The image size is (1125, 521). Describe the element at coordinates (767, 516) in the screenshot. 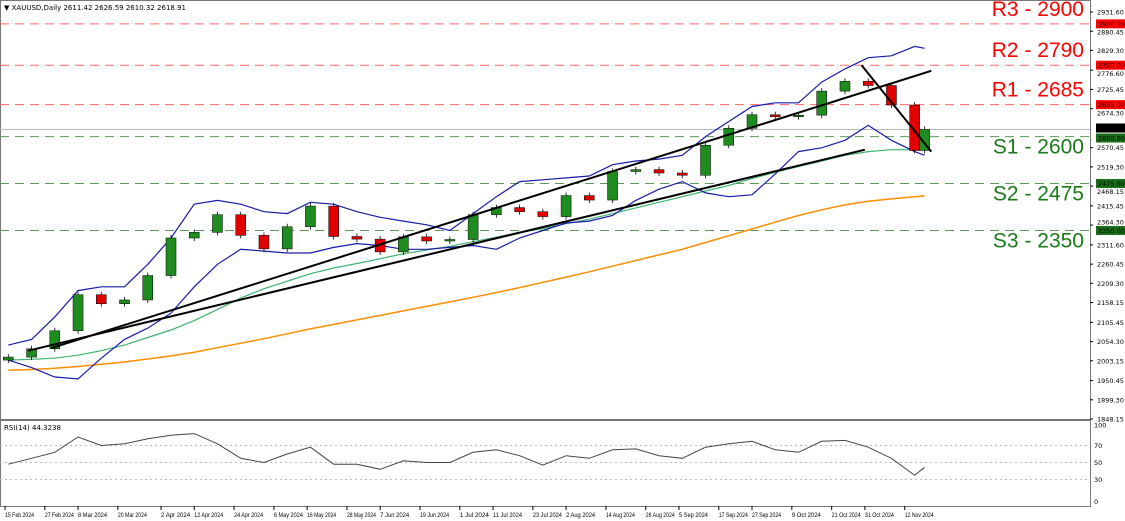

I see `x-tick-label: 27 Sep 2024` at that location.